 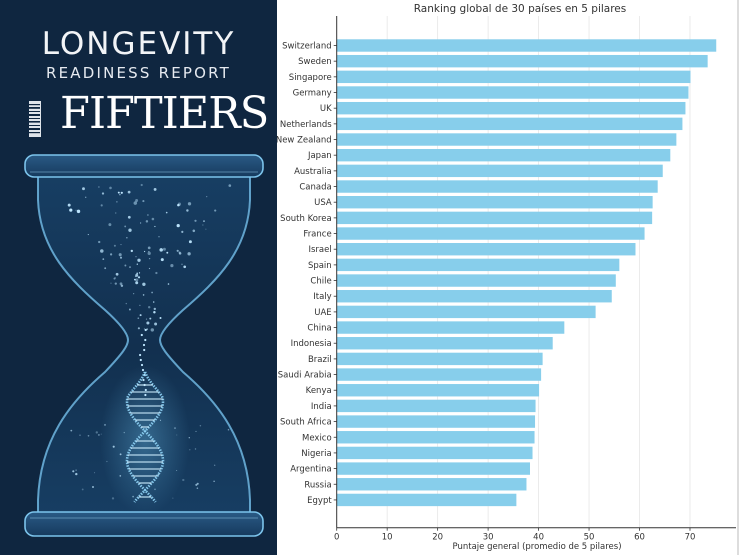 I want to click on y-tick-label: Indonesia, so click(x=311, y=344).